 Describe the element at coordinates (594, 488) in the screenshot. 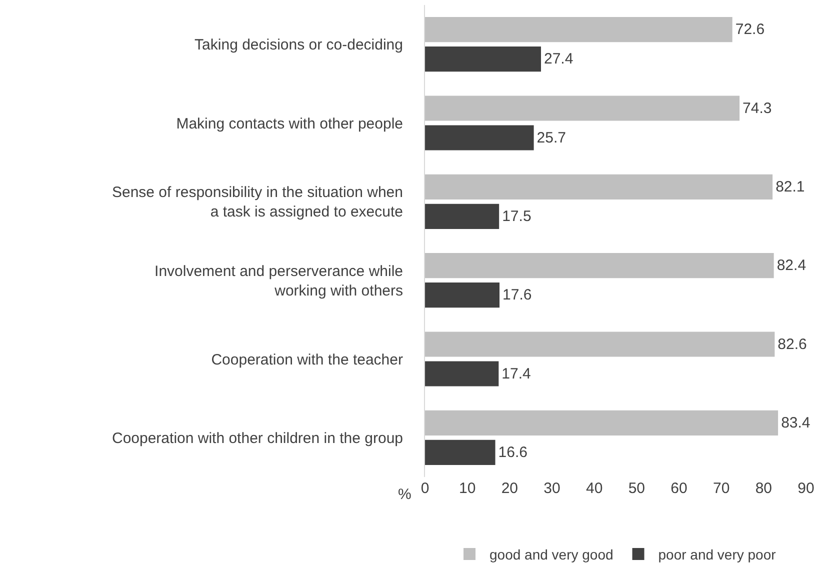

I see `x-tick-label: 40` at that location.